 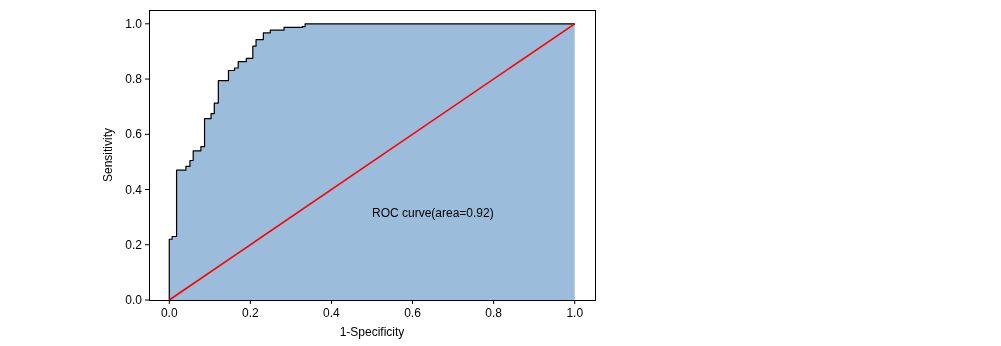 What do you see at coordinates (108, 155) in the screenshot?
I see `y-axis-title: Sensitivity` at bounding box center [108, 155].